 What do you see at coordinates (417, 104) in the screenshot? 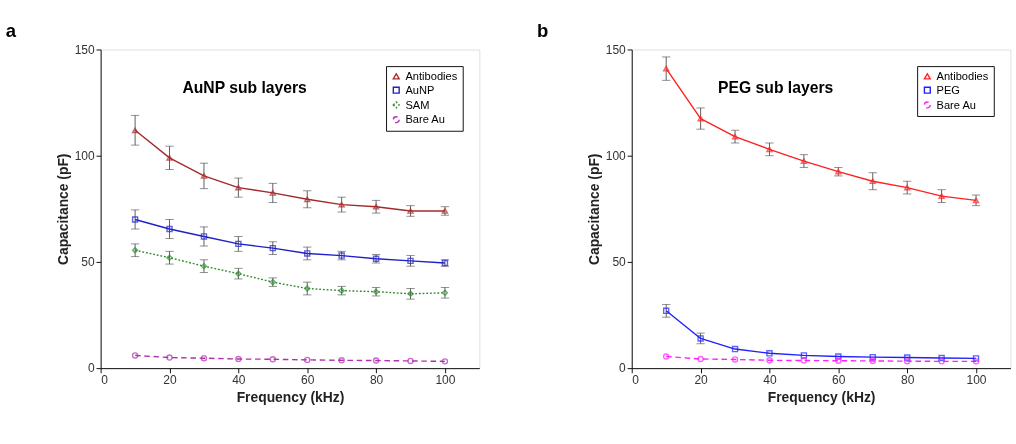
I see `legend-label: SAM` at bounding box center [417, 104].